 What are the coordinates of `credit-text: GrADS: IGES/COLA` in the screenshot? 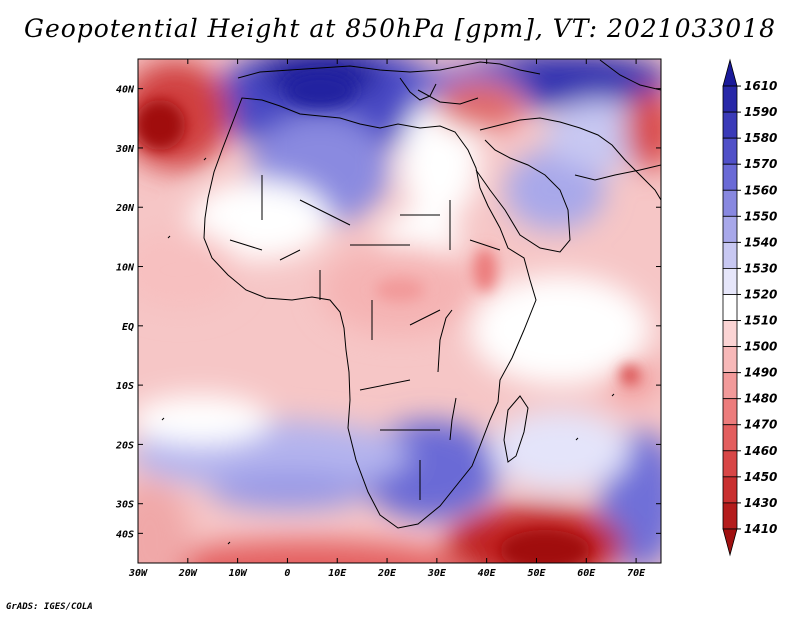 It's located at (49, 607).